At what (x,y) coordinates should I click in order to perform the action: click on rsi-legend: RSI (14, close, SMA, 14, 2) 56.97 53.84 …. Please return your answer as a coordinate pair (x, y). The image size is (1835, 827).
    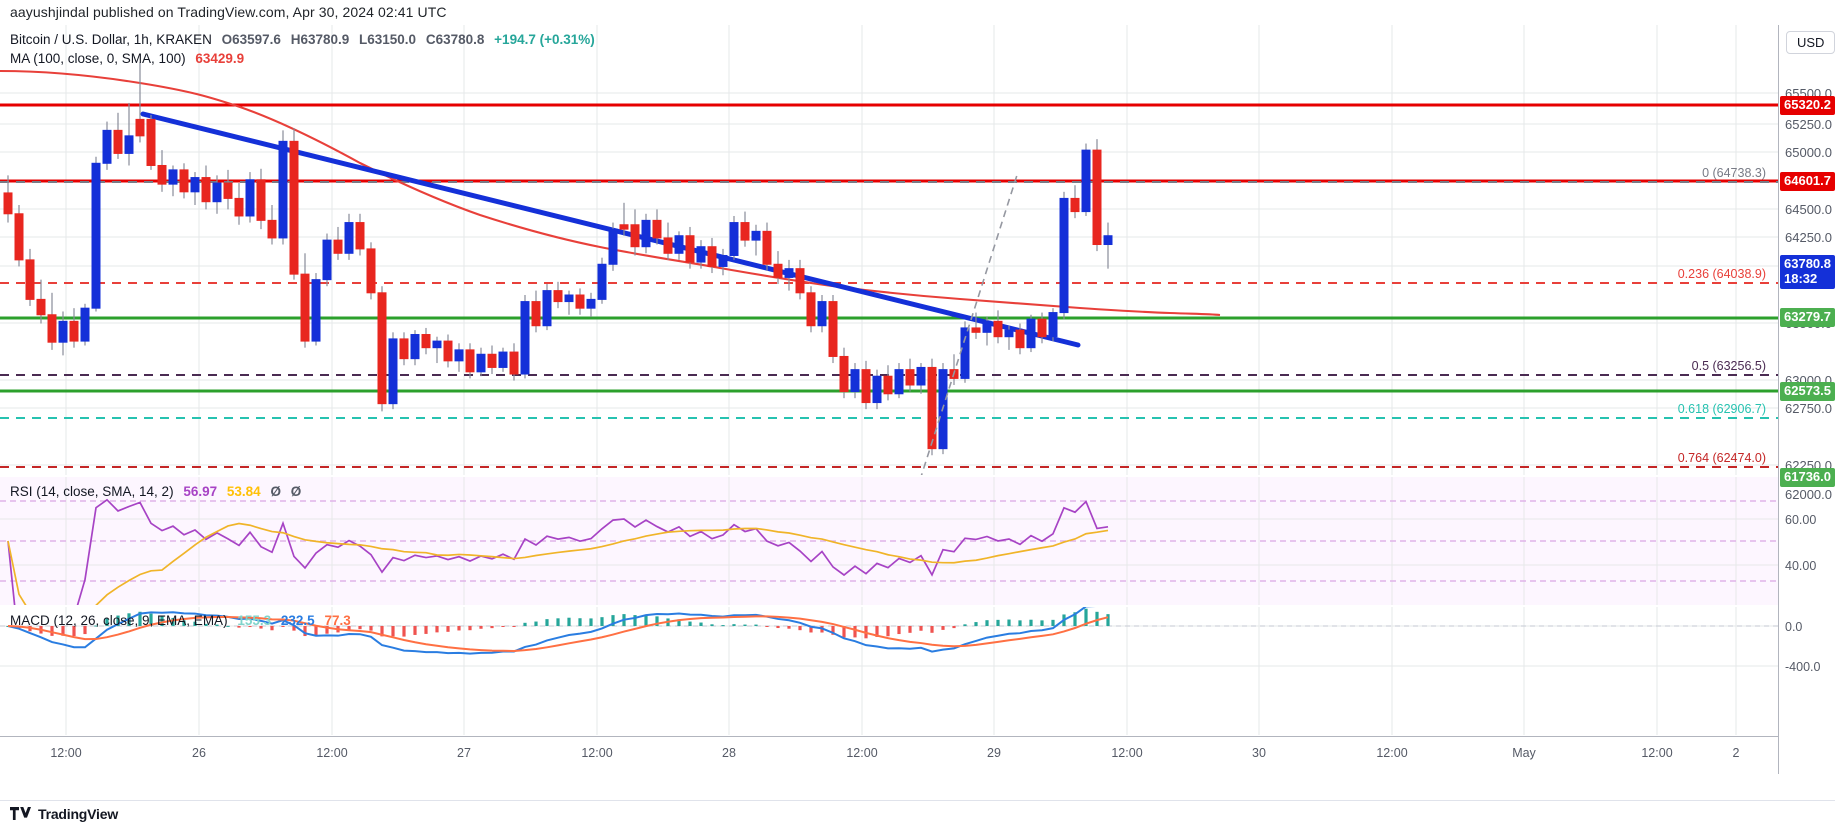
    Looking at the image, I should click on (155, 492).